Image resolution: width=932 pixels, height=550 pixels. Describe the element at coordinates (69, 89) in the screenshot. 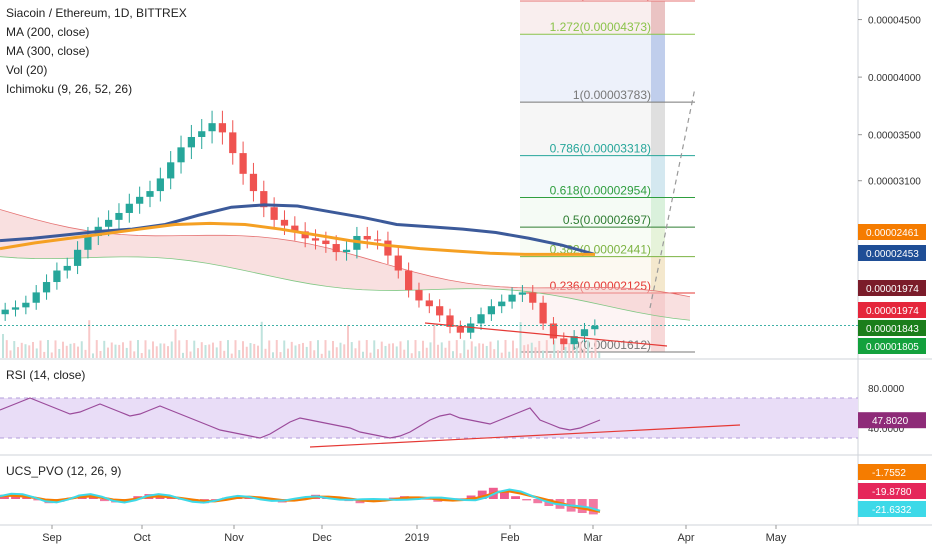

I see `legend-ichimoku: Ichimoku (9, 26, 52, 26)` at that location.